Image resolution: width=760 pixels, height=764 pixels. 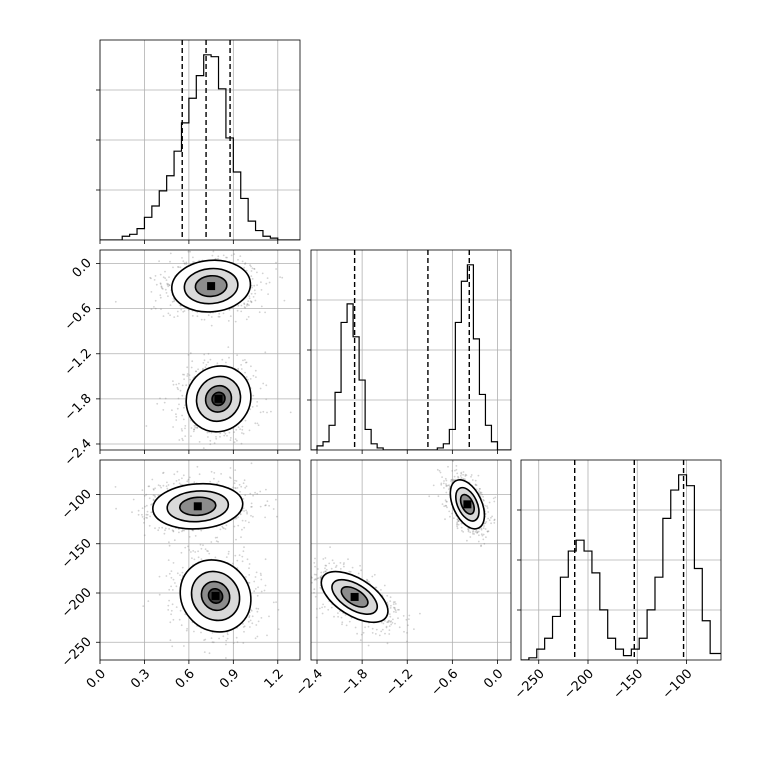 What do you see at coordinates (77, 554) in the screenshot?
I see `y-tick-label: −150` at bounding box center [77, 554].